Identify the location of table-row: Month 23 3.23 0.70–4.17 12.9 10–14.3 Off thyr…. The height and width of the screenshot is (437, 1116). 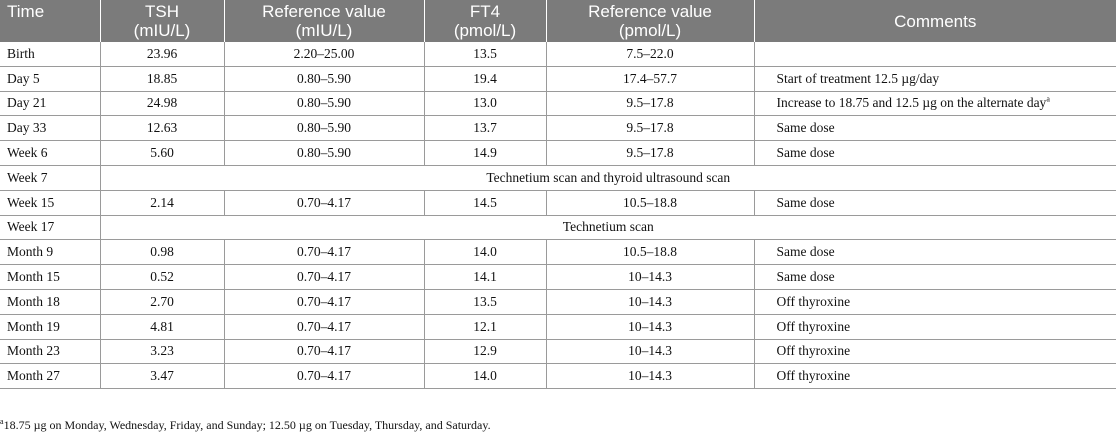
(558, 352).